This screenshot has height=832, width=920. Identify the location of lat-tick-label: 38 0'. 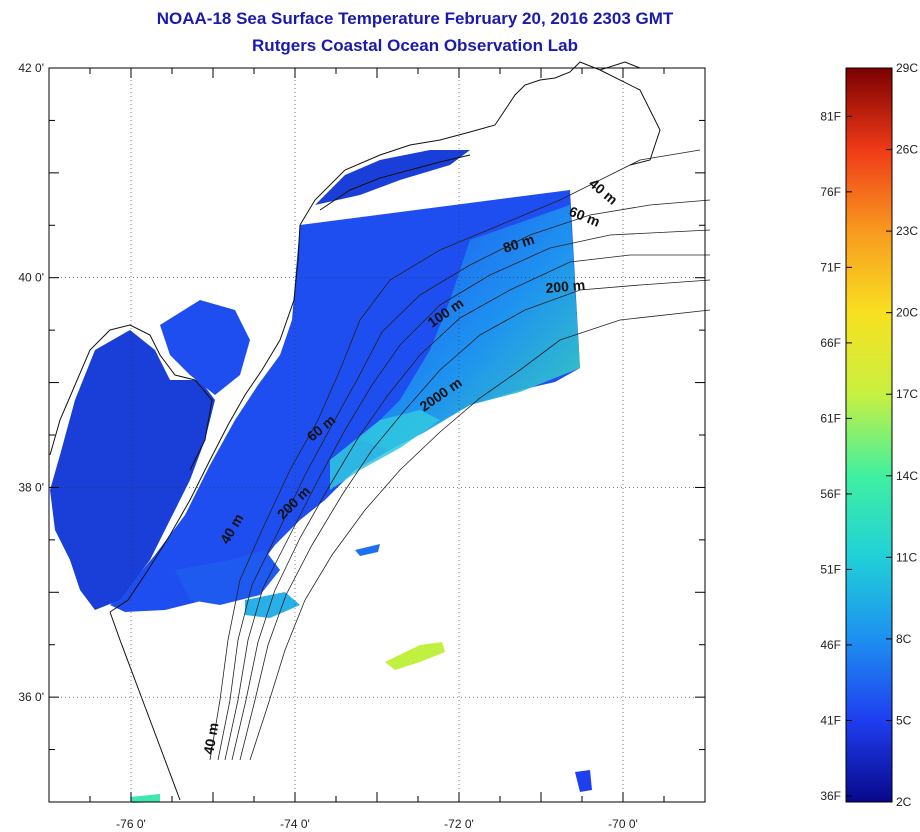
(31, 487).